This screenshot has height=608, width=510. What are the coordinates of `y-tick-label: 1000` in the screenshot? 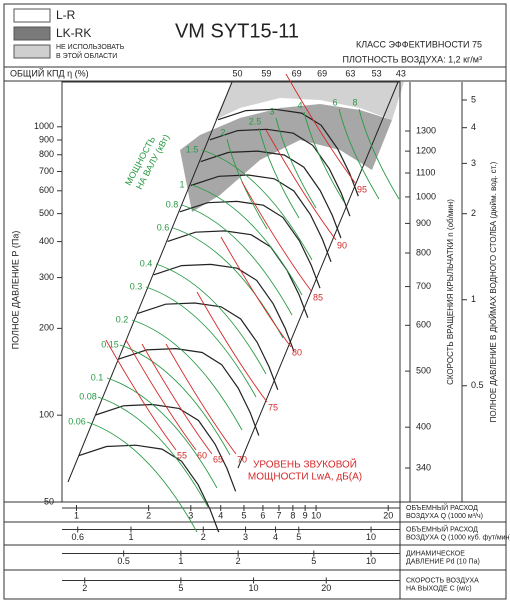 It's located at (44, 126).